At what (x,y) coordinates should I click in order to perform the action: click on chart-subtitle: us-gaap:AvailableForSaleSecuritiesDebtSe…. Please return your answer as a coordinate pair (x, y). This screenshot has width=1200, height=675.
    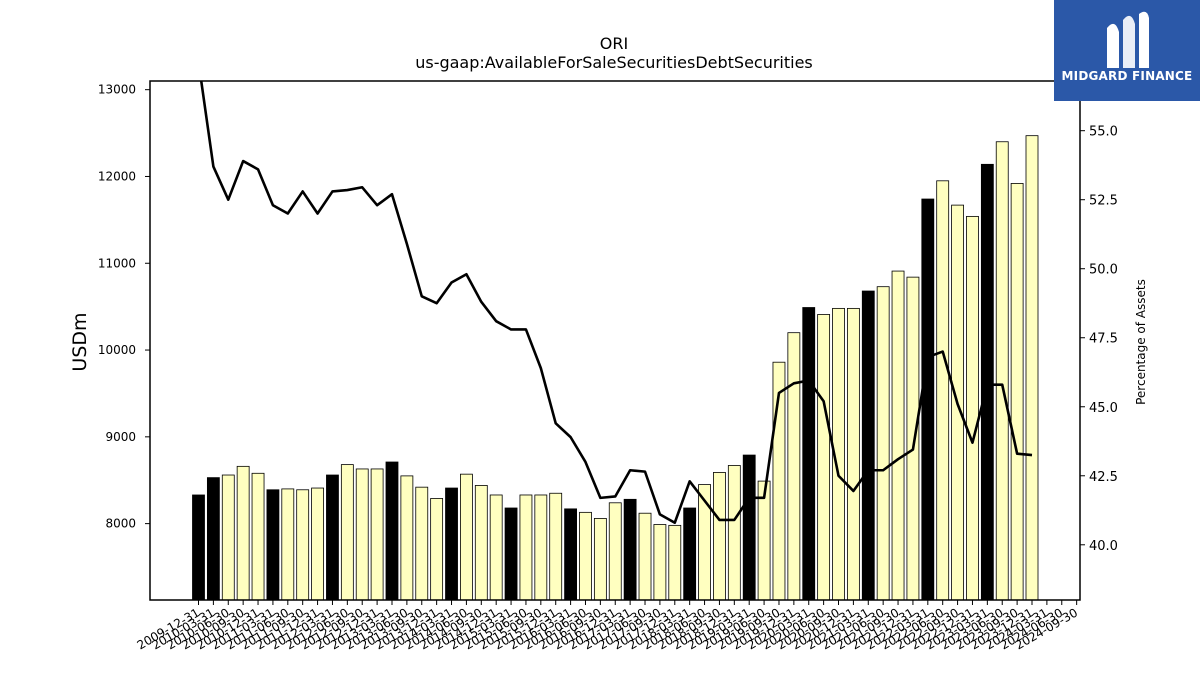
    Looking at the image, I should click on (614, 62).